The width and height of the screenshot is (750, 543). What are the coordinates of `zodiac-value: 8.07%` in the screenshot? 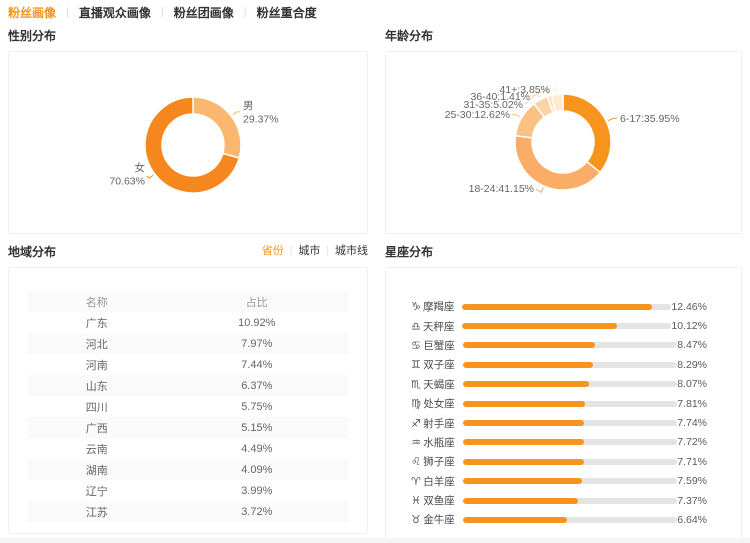 It's located at (692, 384).